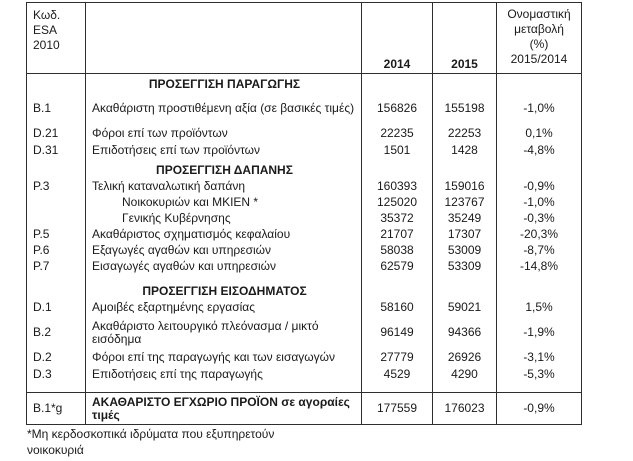  Describe the element at coordinates (465, 108) in the screenshot. I see `row-value-2015: 155198` at that location.